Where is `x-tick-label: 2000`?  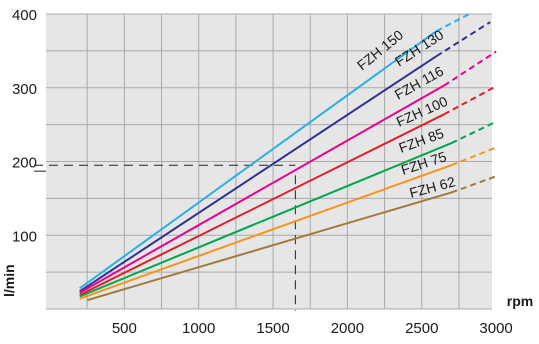
x-tick-label: 2000 is located at coordinates (347, 328).